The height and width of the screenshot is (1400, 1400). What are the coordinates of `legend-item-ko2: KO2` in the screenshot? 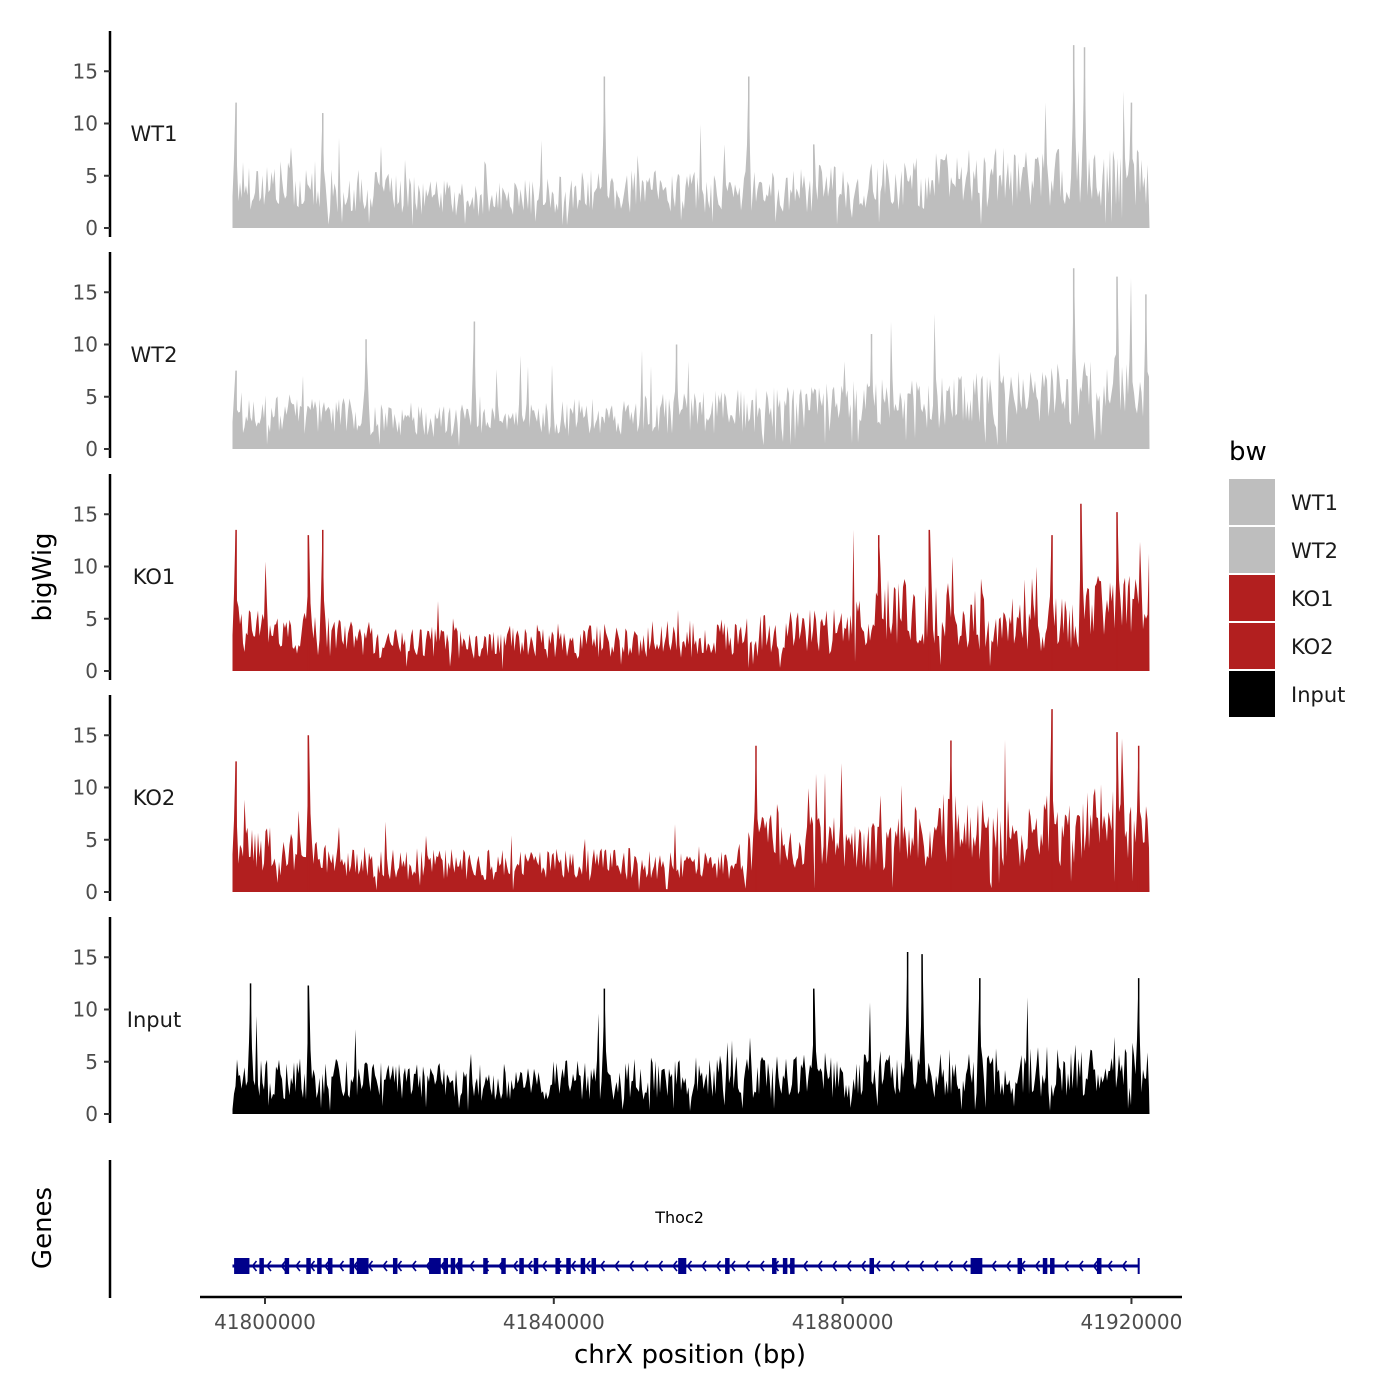 It's located at (1281, 646).